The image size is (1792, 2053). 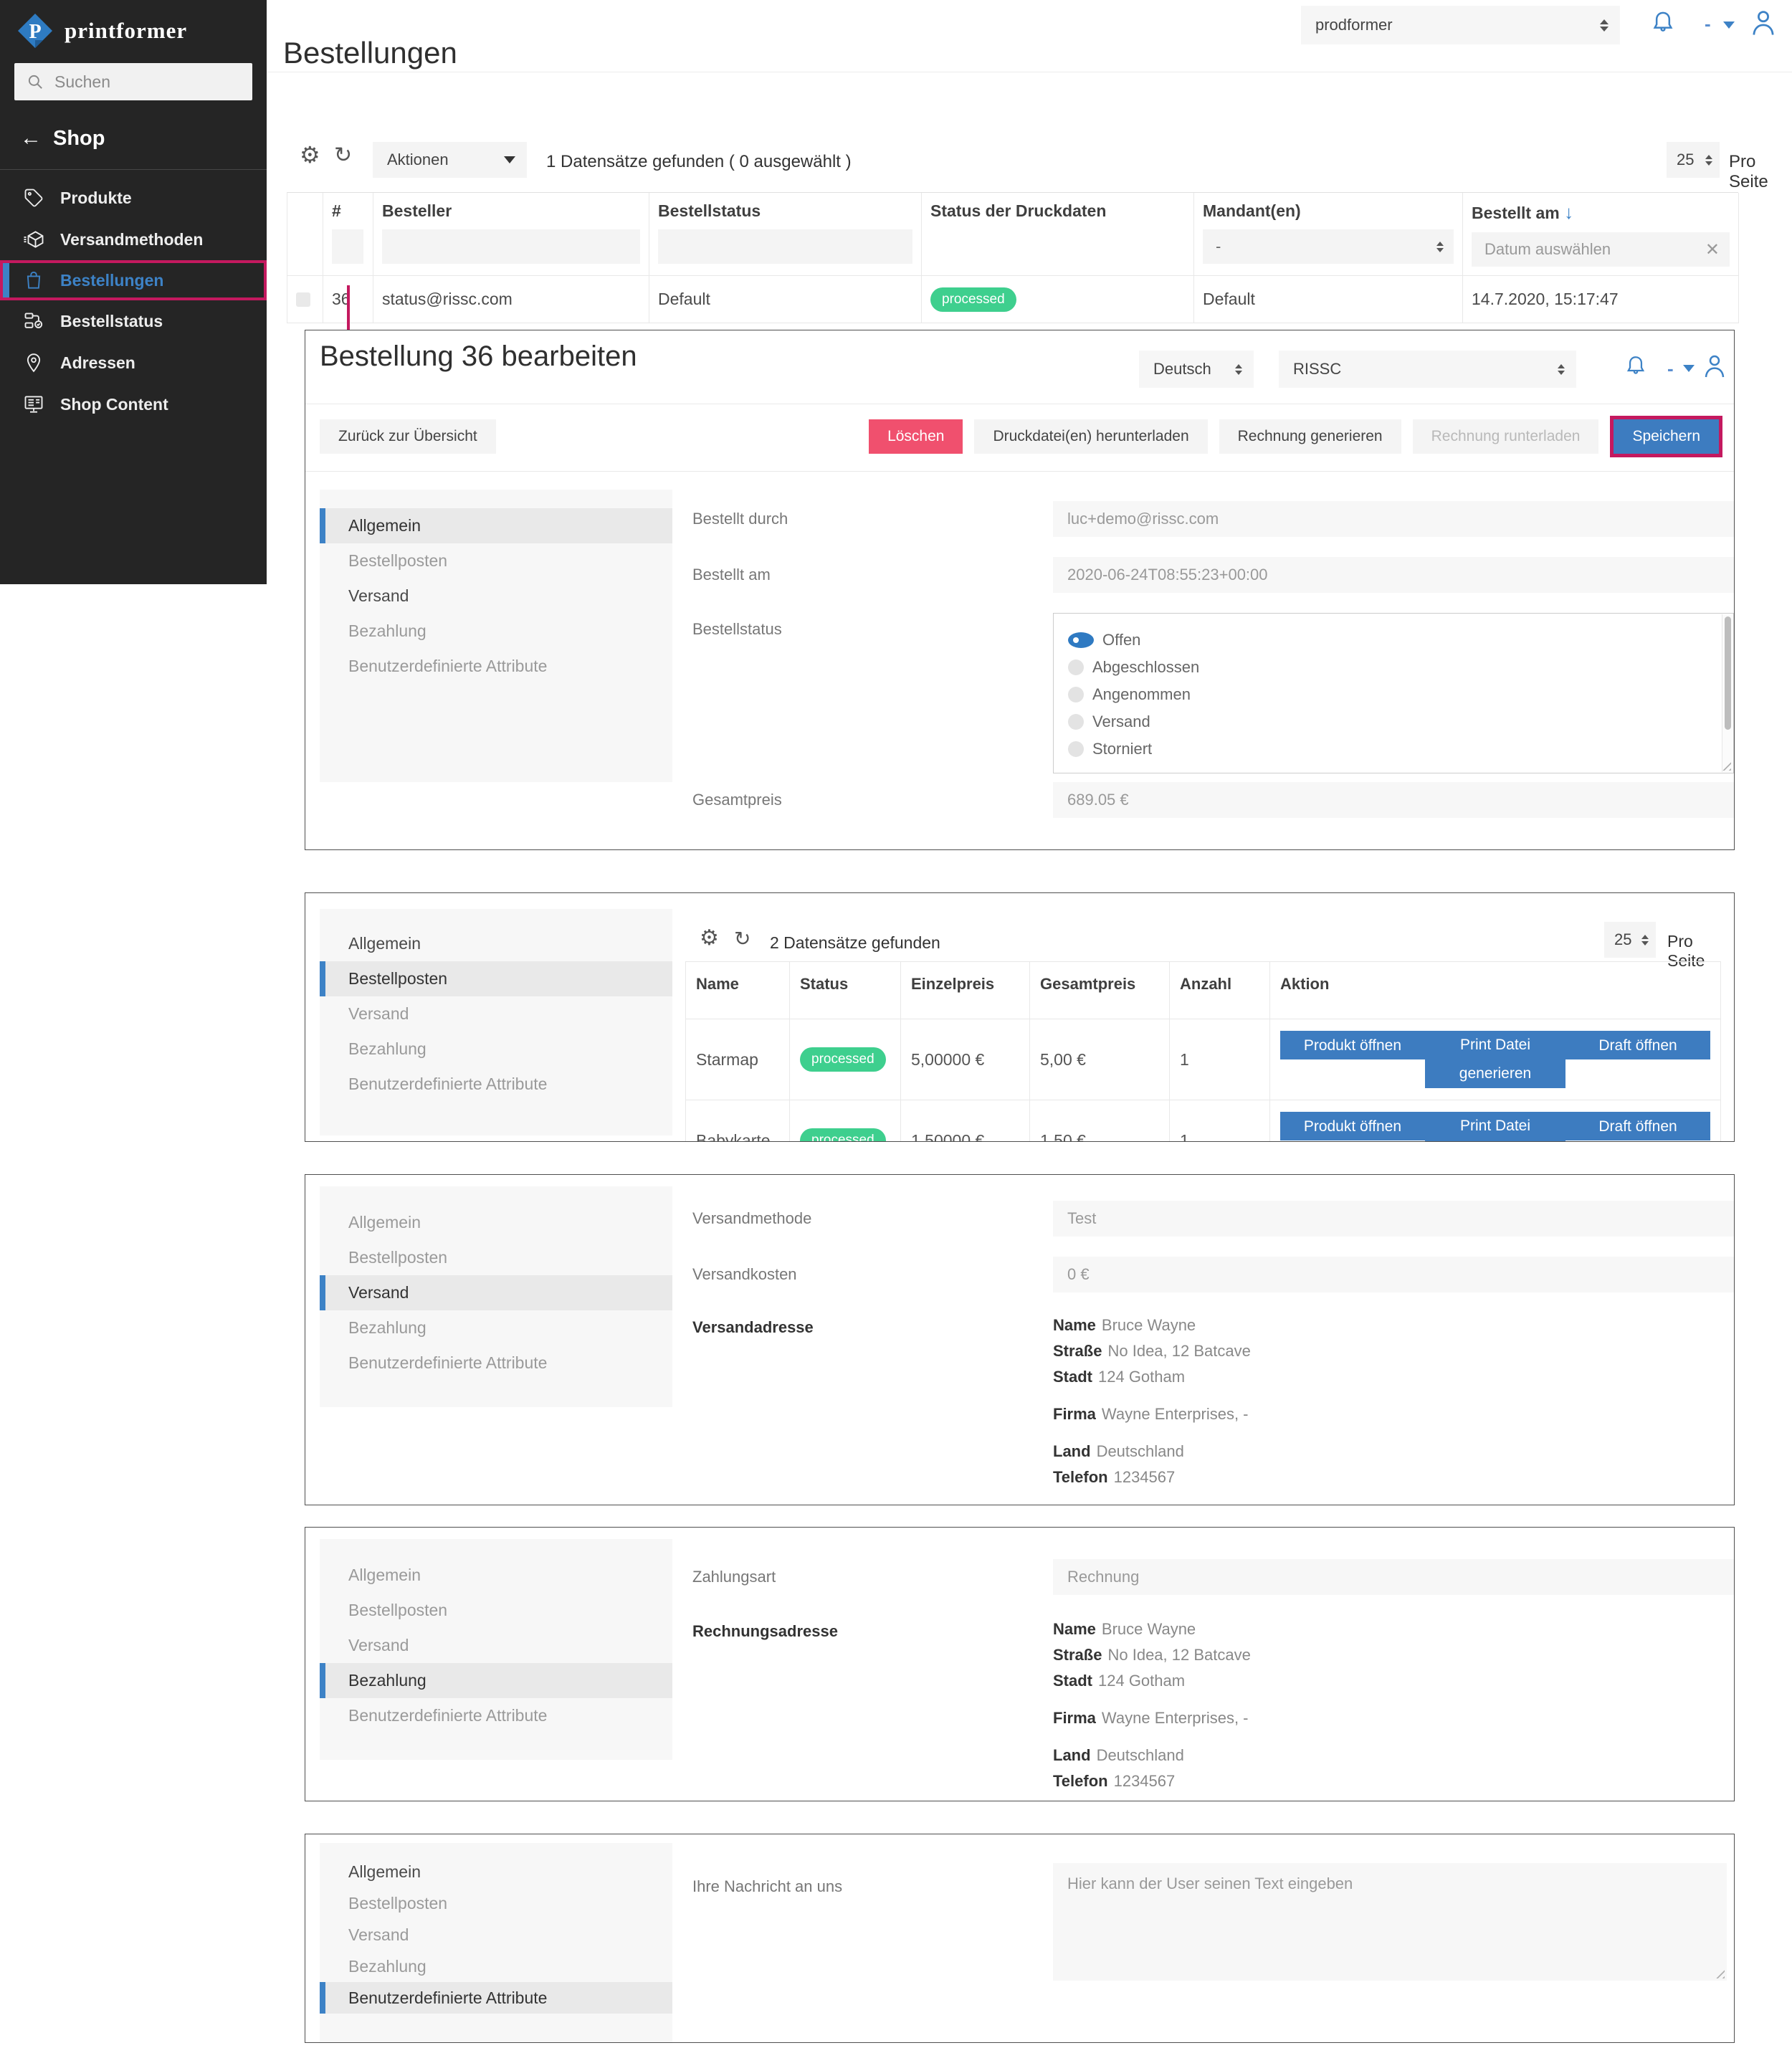 What do you see at coordinates (134, 321) in the screenshot?
I see `sidebar-item-bestellstatus: Bestellstatus` at bounding box center [134, 321].